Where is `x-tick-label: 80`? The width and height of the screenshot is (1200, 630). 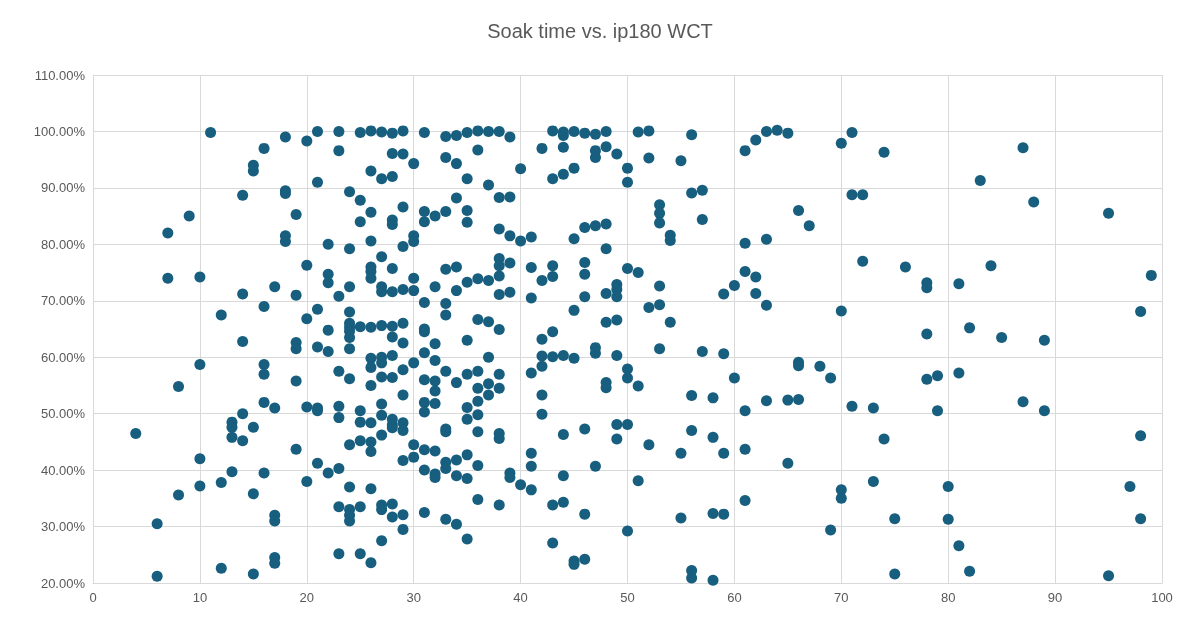 x-tick-label: 80 is located at coordinates (948, 597).